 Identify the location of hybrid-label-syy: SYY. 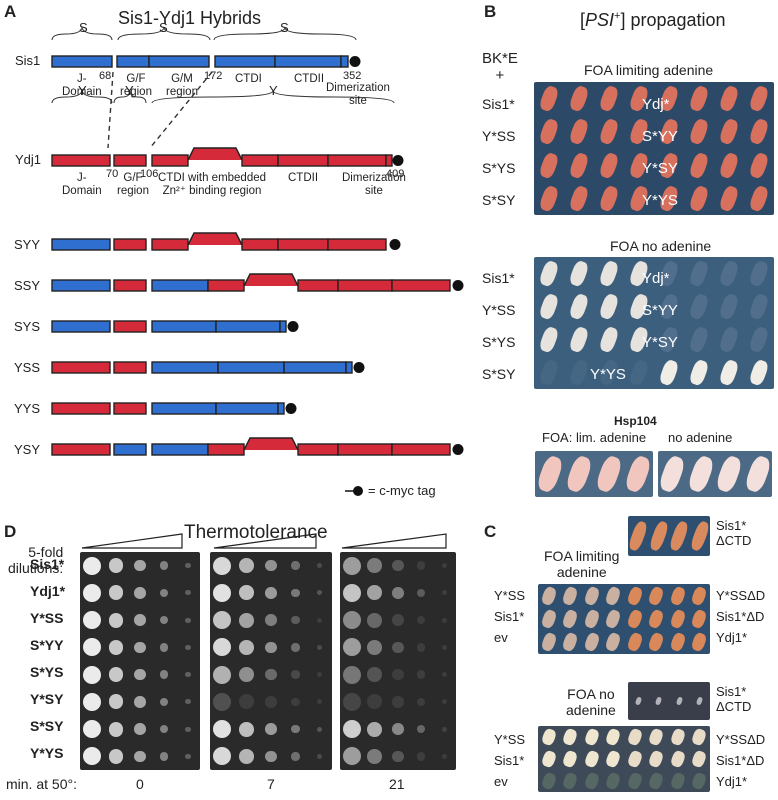
(27, 244).